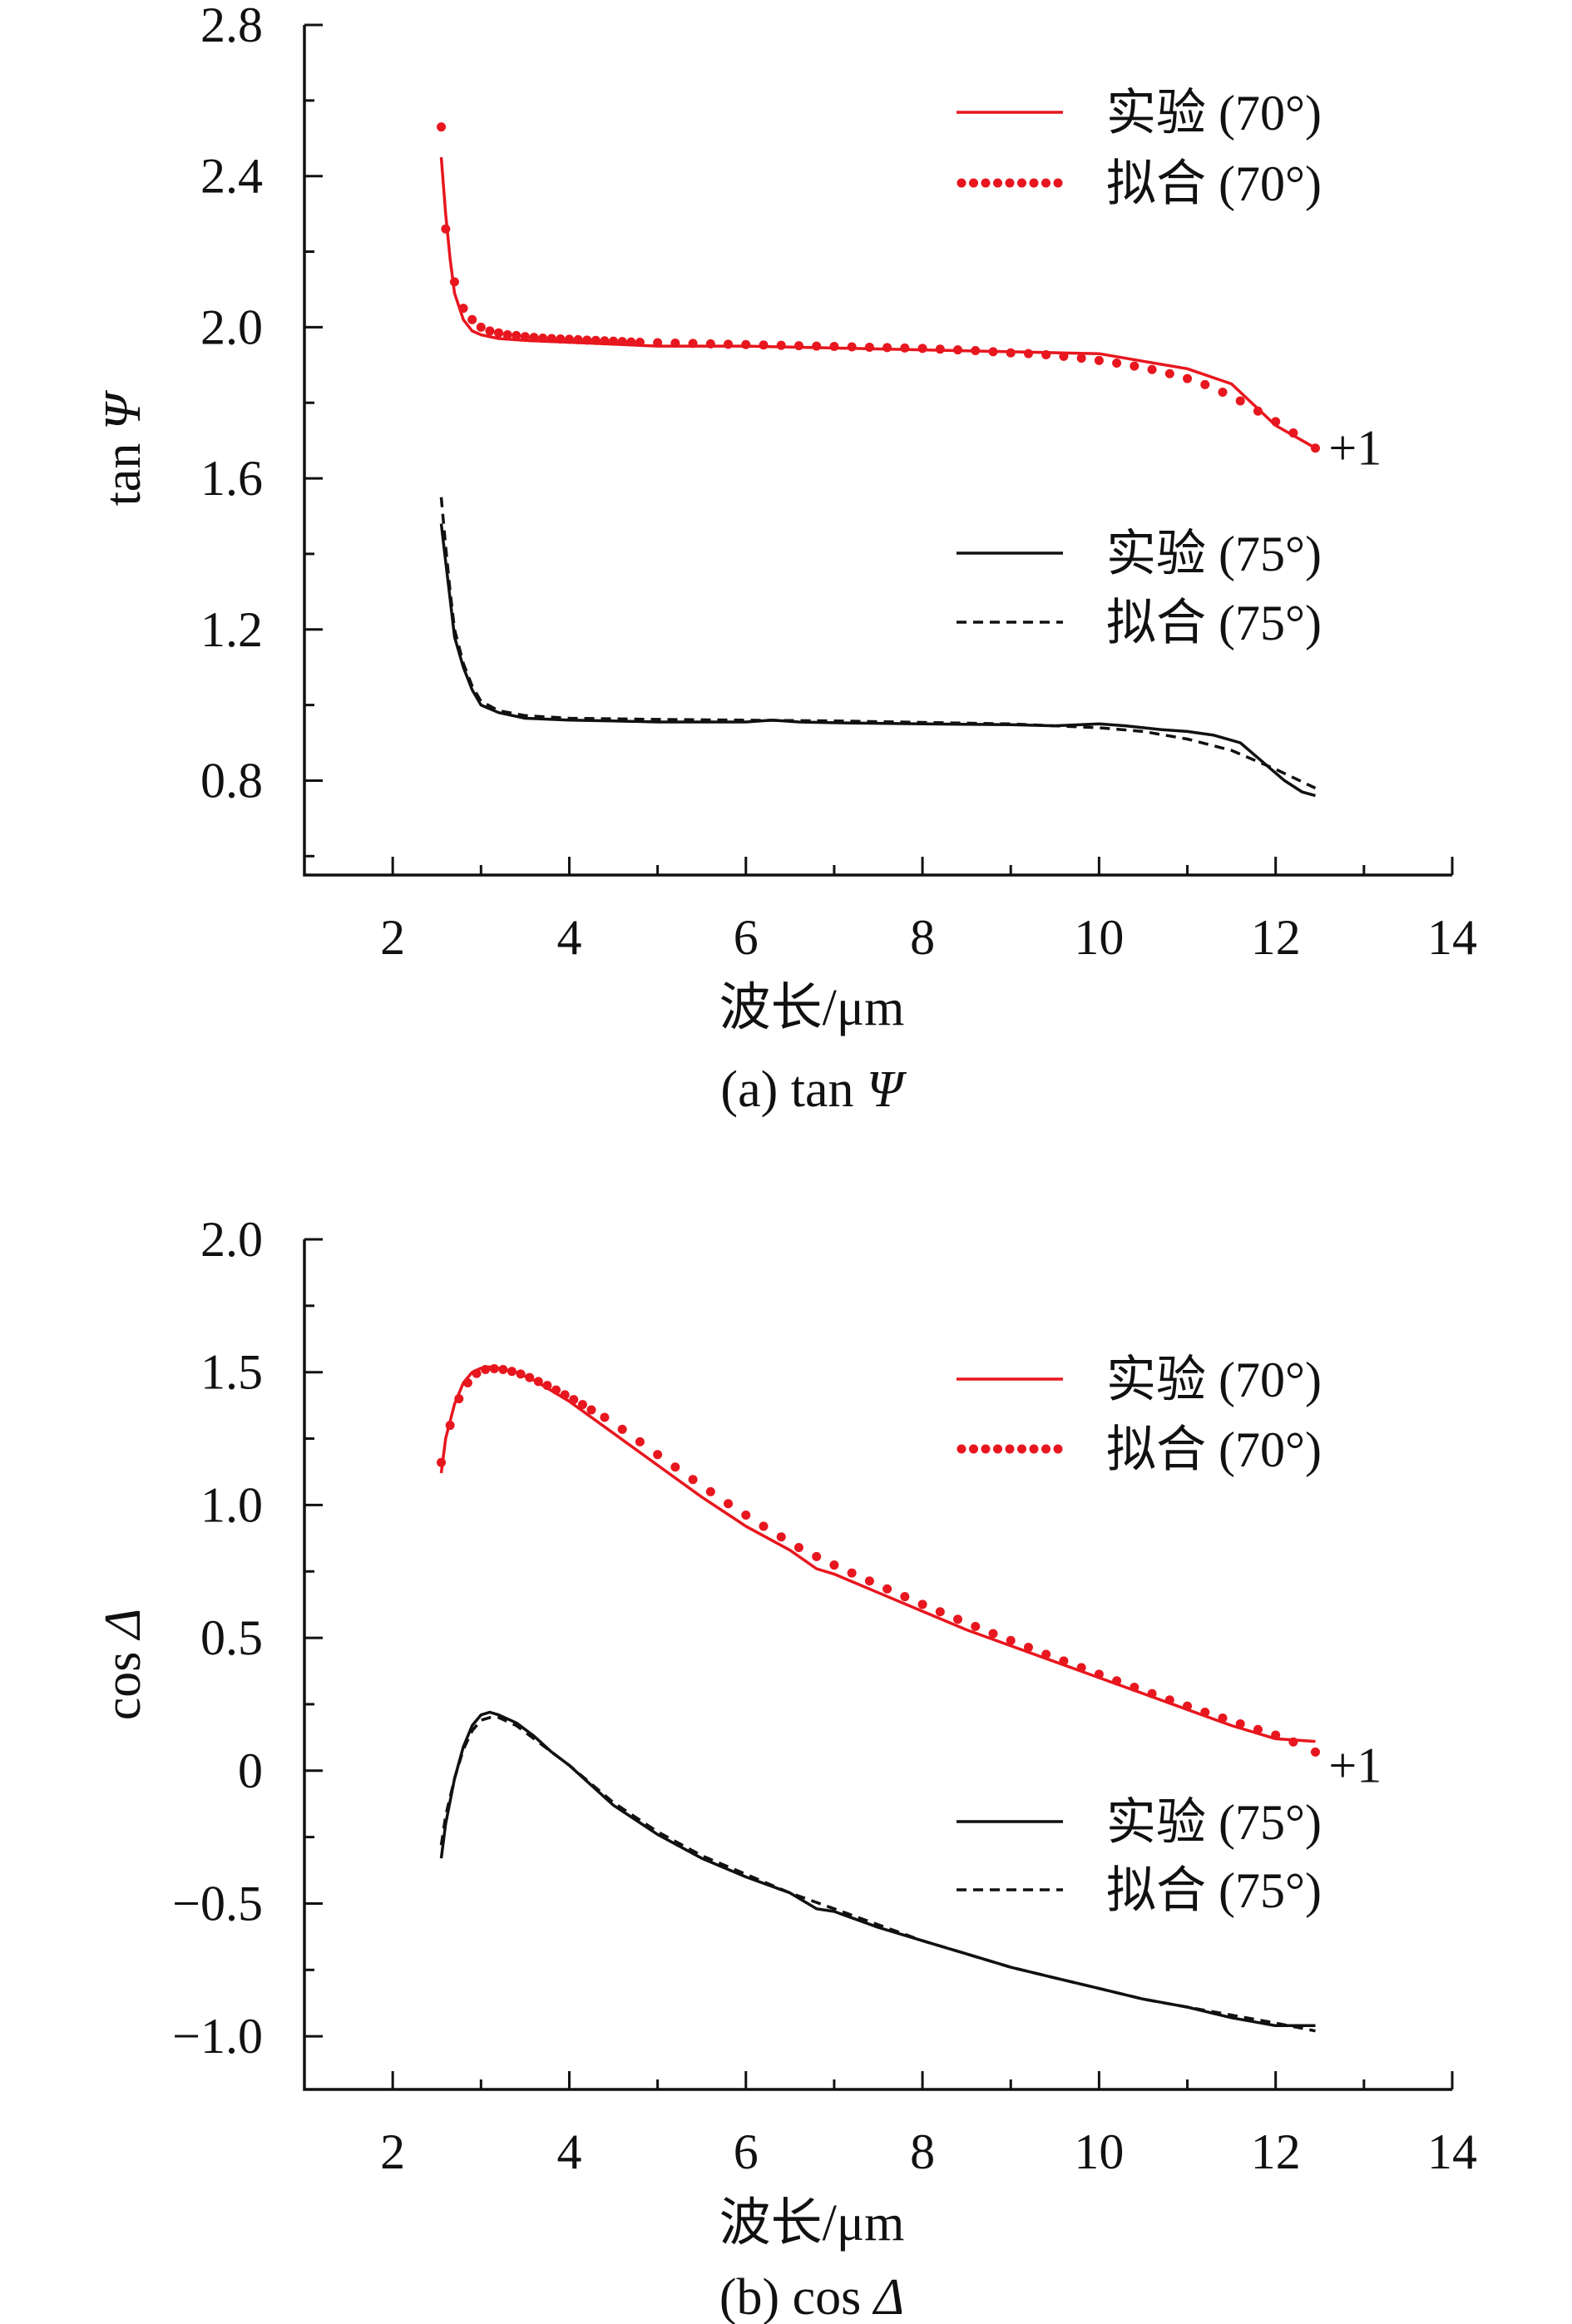 The width and height of the screenshot is (1572, 2324). I want to click on x-tick-label: 8, so click(923, 937).